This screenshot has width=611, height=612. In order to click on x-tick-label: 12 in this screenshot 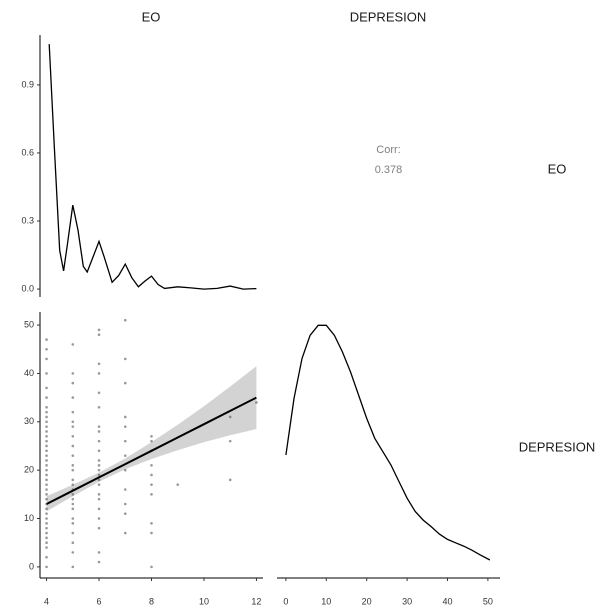, I will do `click(256, 601)`.